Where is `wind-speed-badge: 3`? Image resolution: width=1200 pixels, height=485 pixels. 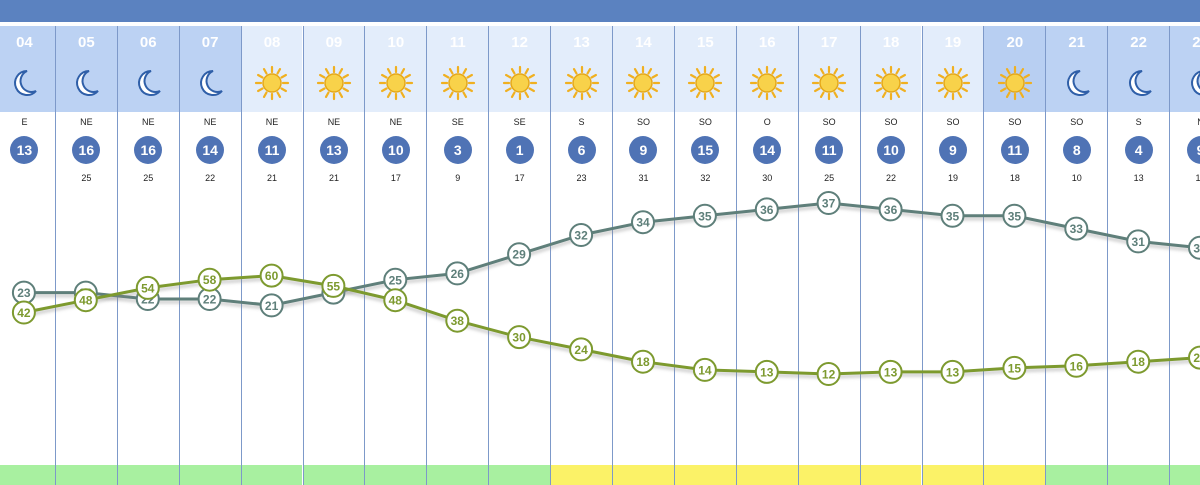 wind-speed-badge: 3 is located at coordinates (457, 150).